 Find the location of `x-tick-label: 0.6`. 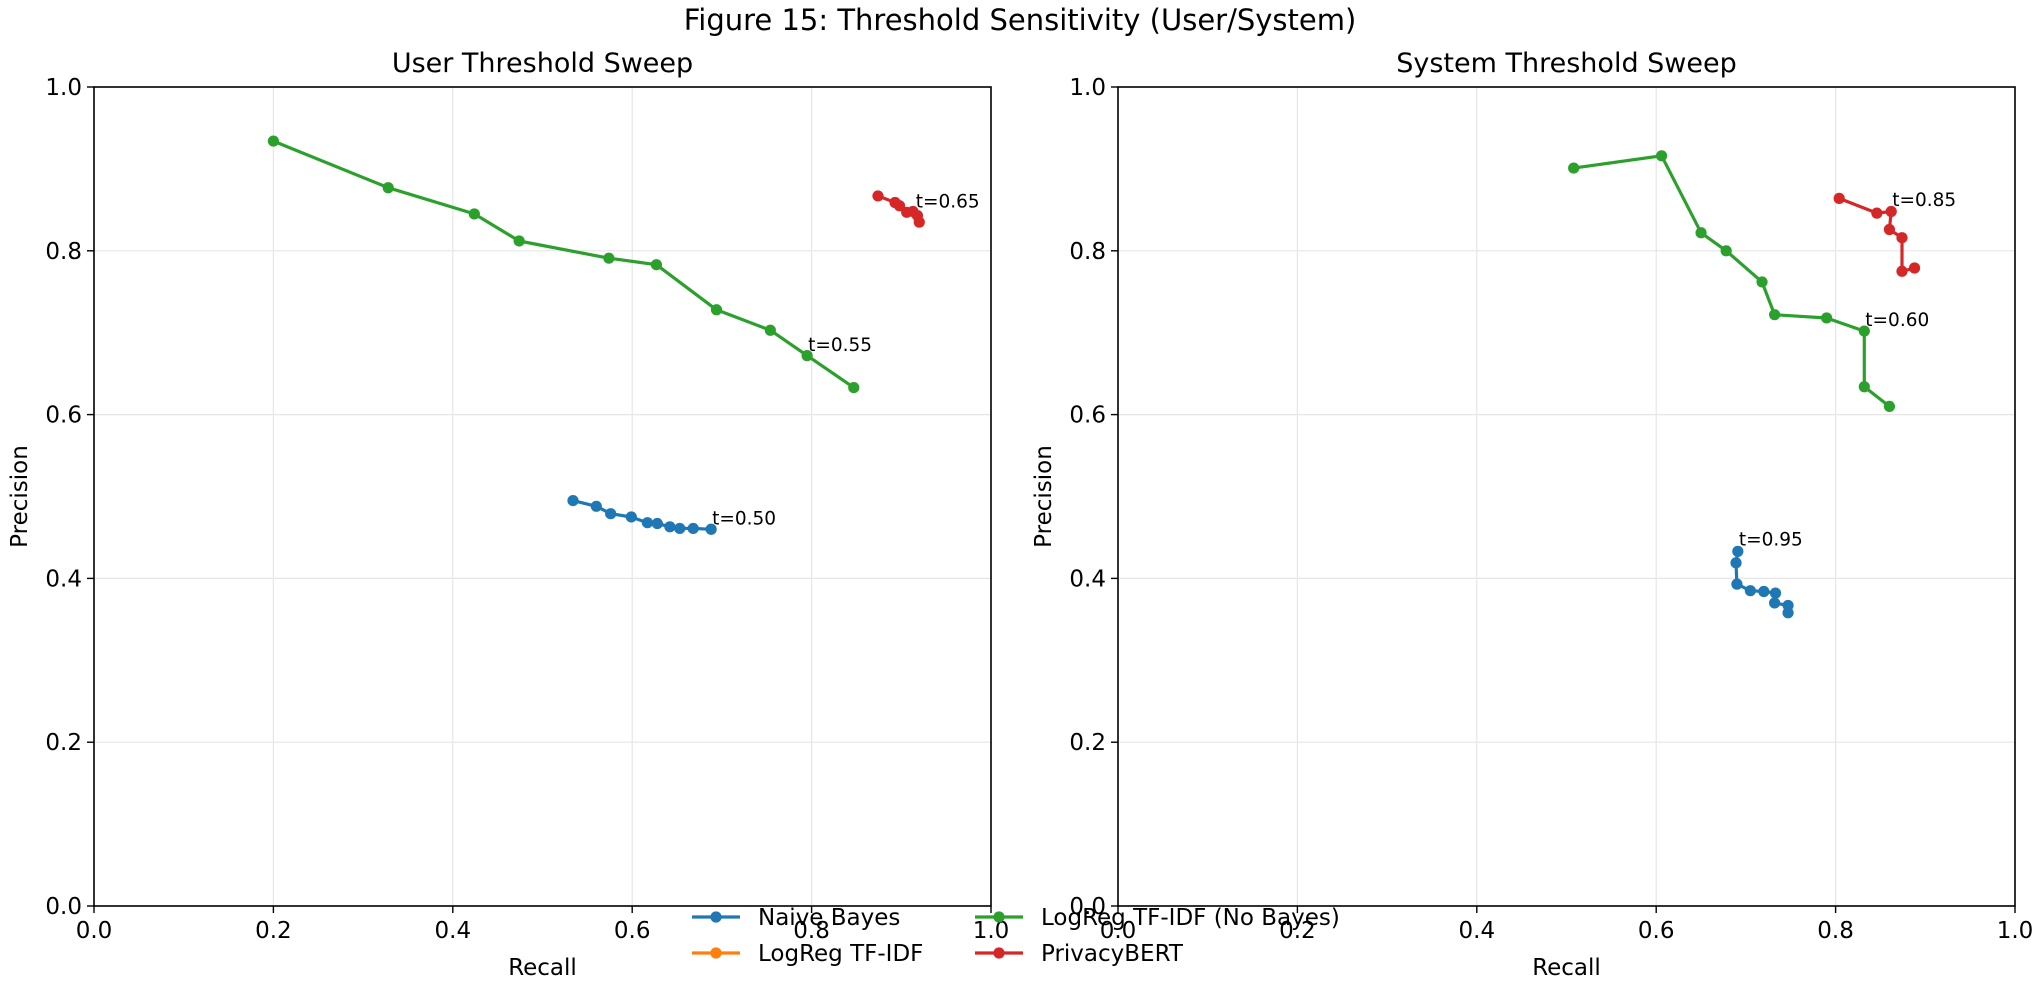

x-tick-label: 0.6 is located at coordinates (632, 931).